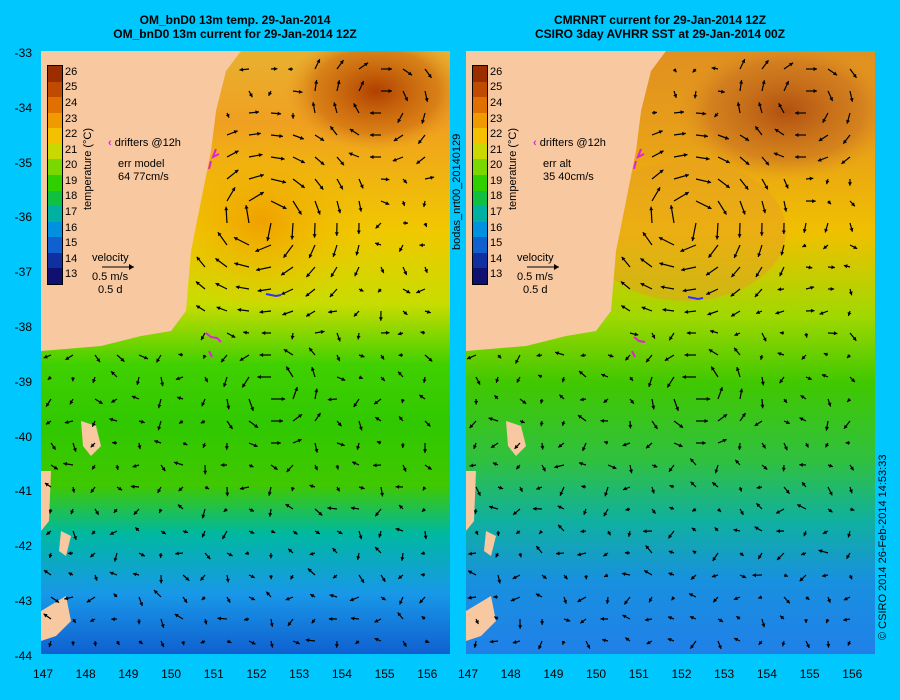 Image resolution: width=900 pixels, height=700 pixels. Describe the element at coordinates (660, 34) in the screenshot. I see `right-title-line2: CSIRO 3day AVHRR SST at 29-Jan-2014 00Z` at that location.